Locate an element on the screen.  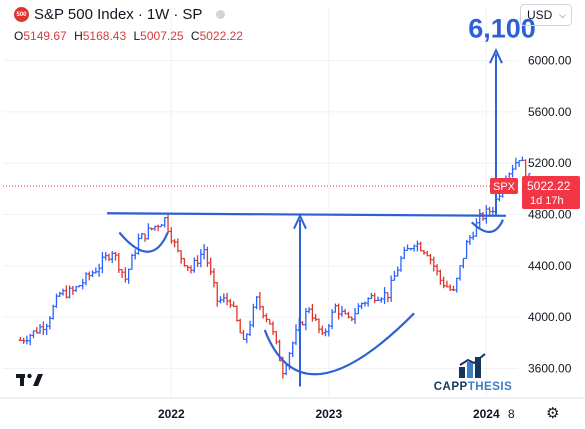
capp-thesis-watermark: CAPPTHESIS is located at coordinates (473, 373).